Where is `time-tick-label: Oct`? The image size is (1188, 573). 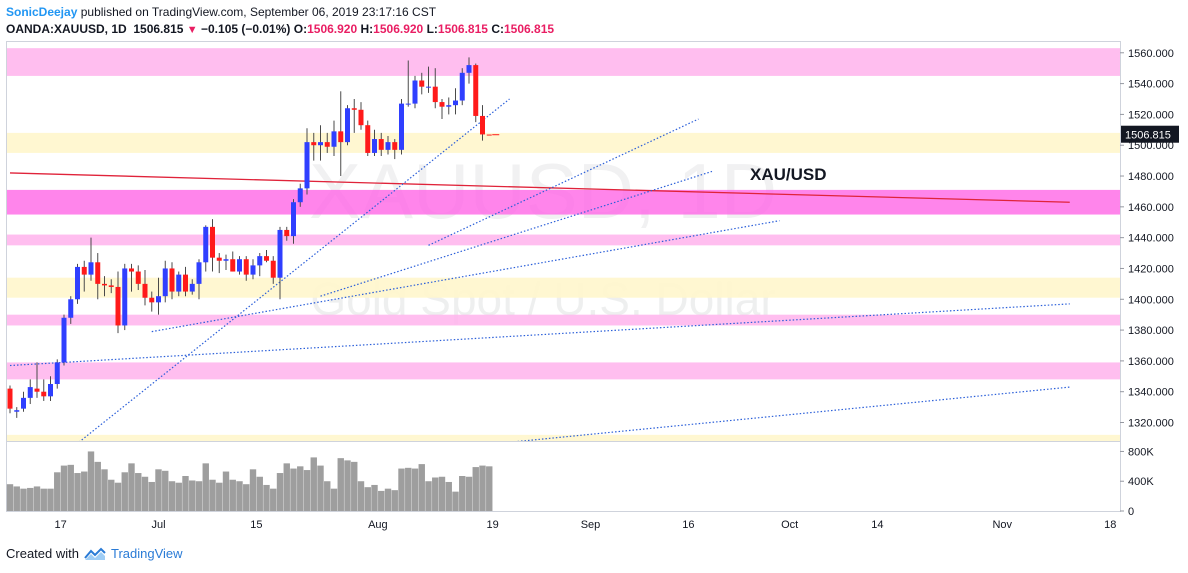
time-tick-label: Oct is located at coordinates (789, 525).